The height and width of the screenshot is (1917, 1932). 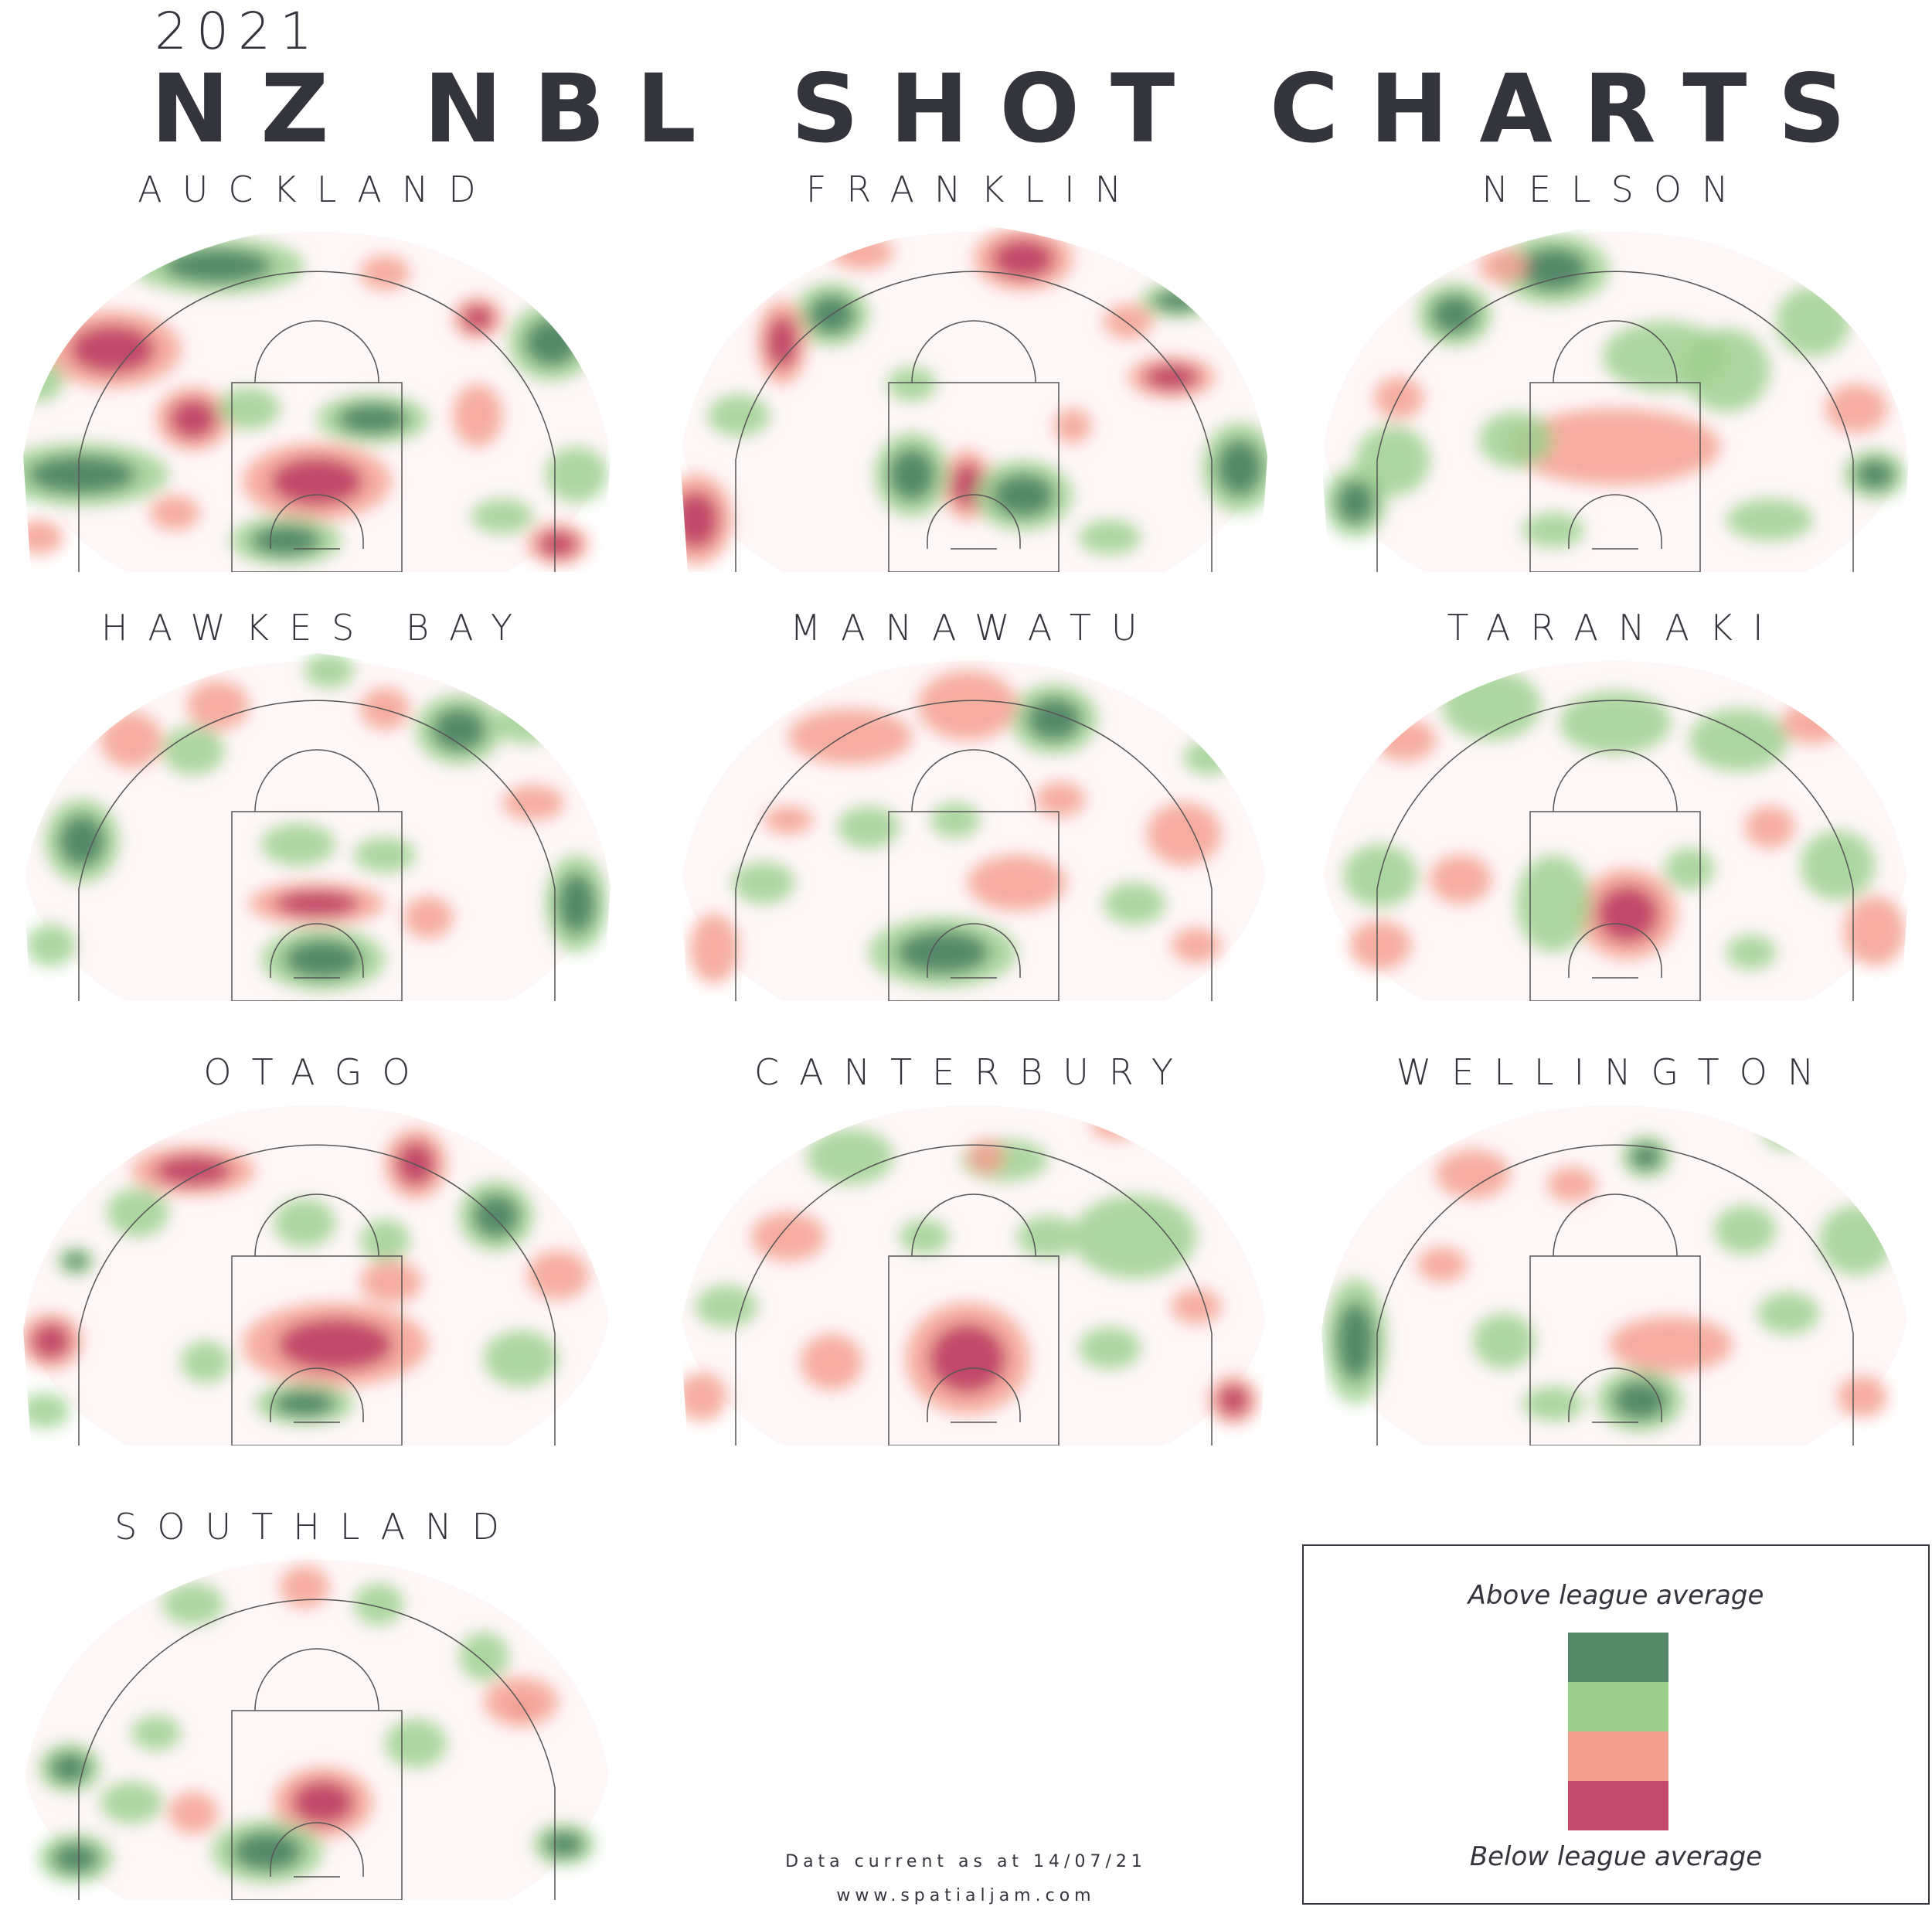 What do you see at coordinates (966, 1895) in the screenshot?
I see `website-link: www.spatialjam.com` at bounding box center [966, 1895].